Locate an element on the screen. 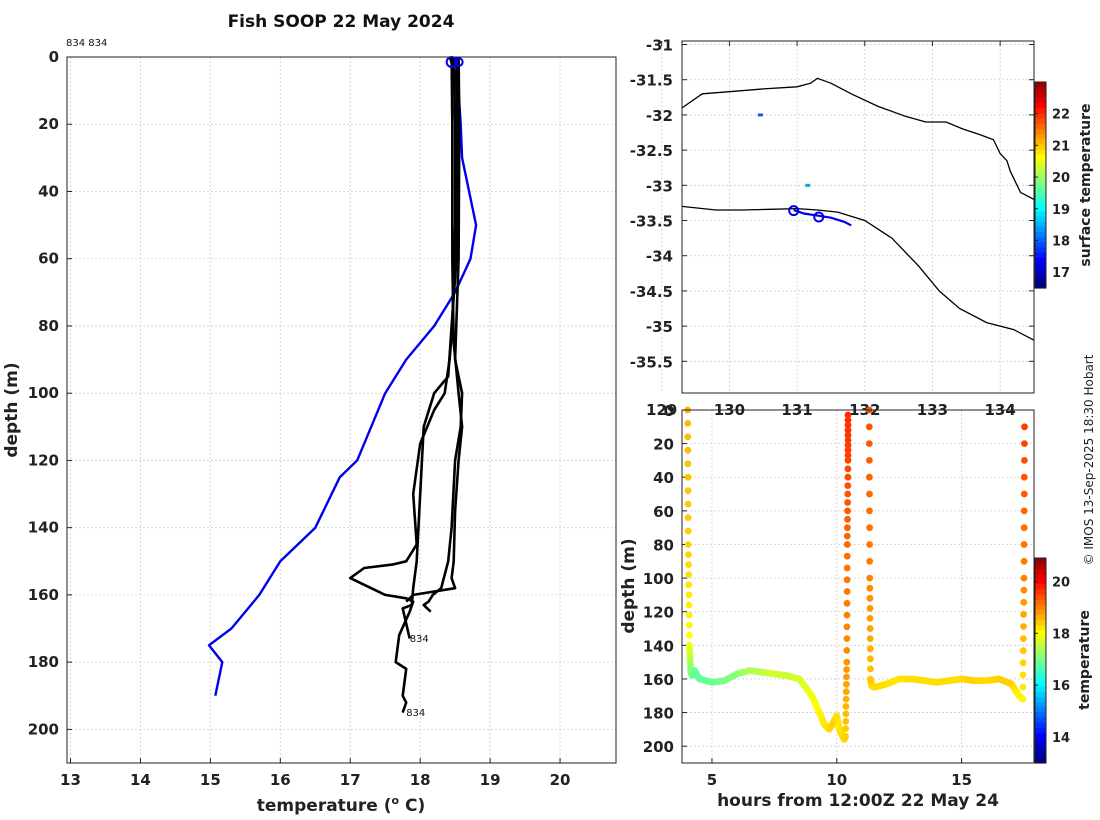  y-tick-label: 140 is located at coordinates (43, 528).